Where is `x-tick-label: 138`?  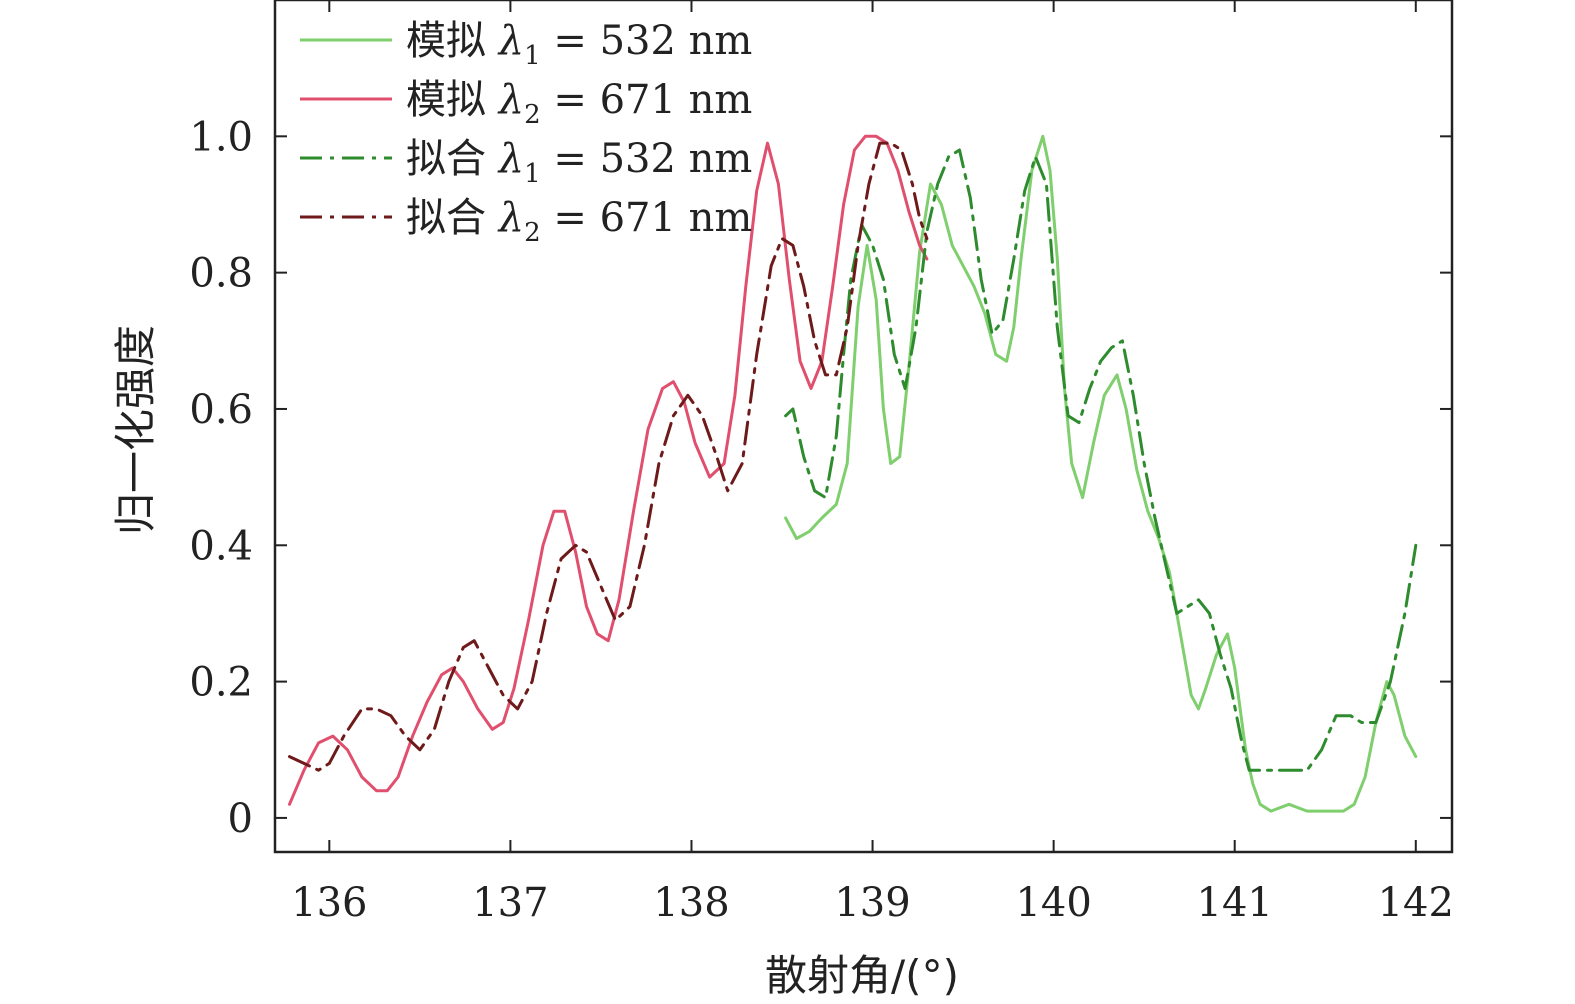 x-tick-label: 138 is located at coordinates (691, 903).